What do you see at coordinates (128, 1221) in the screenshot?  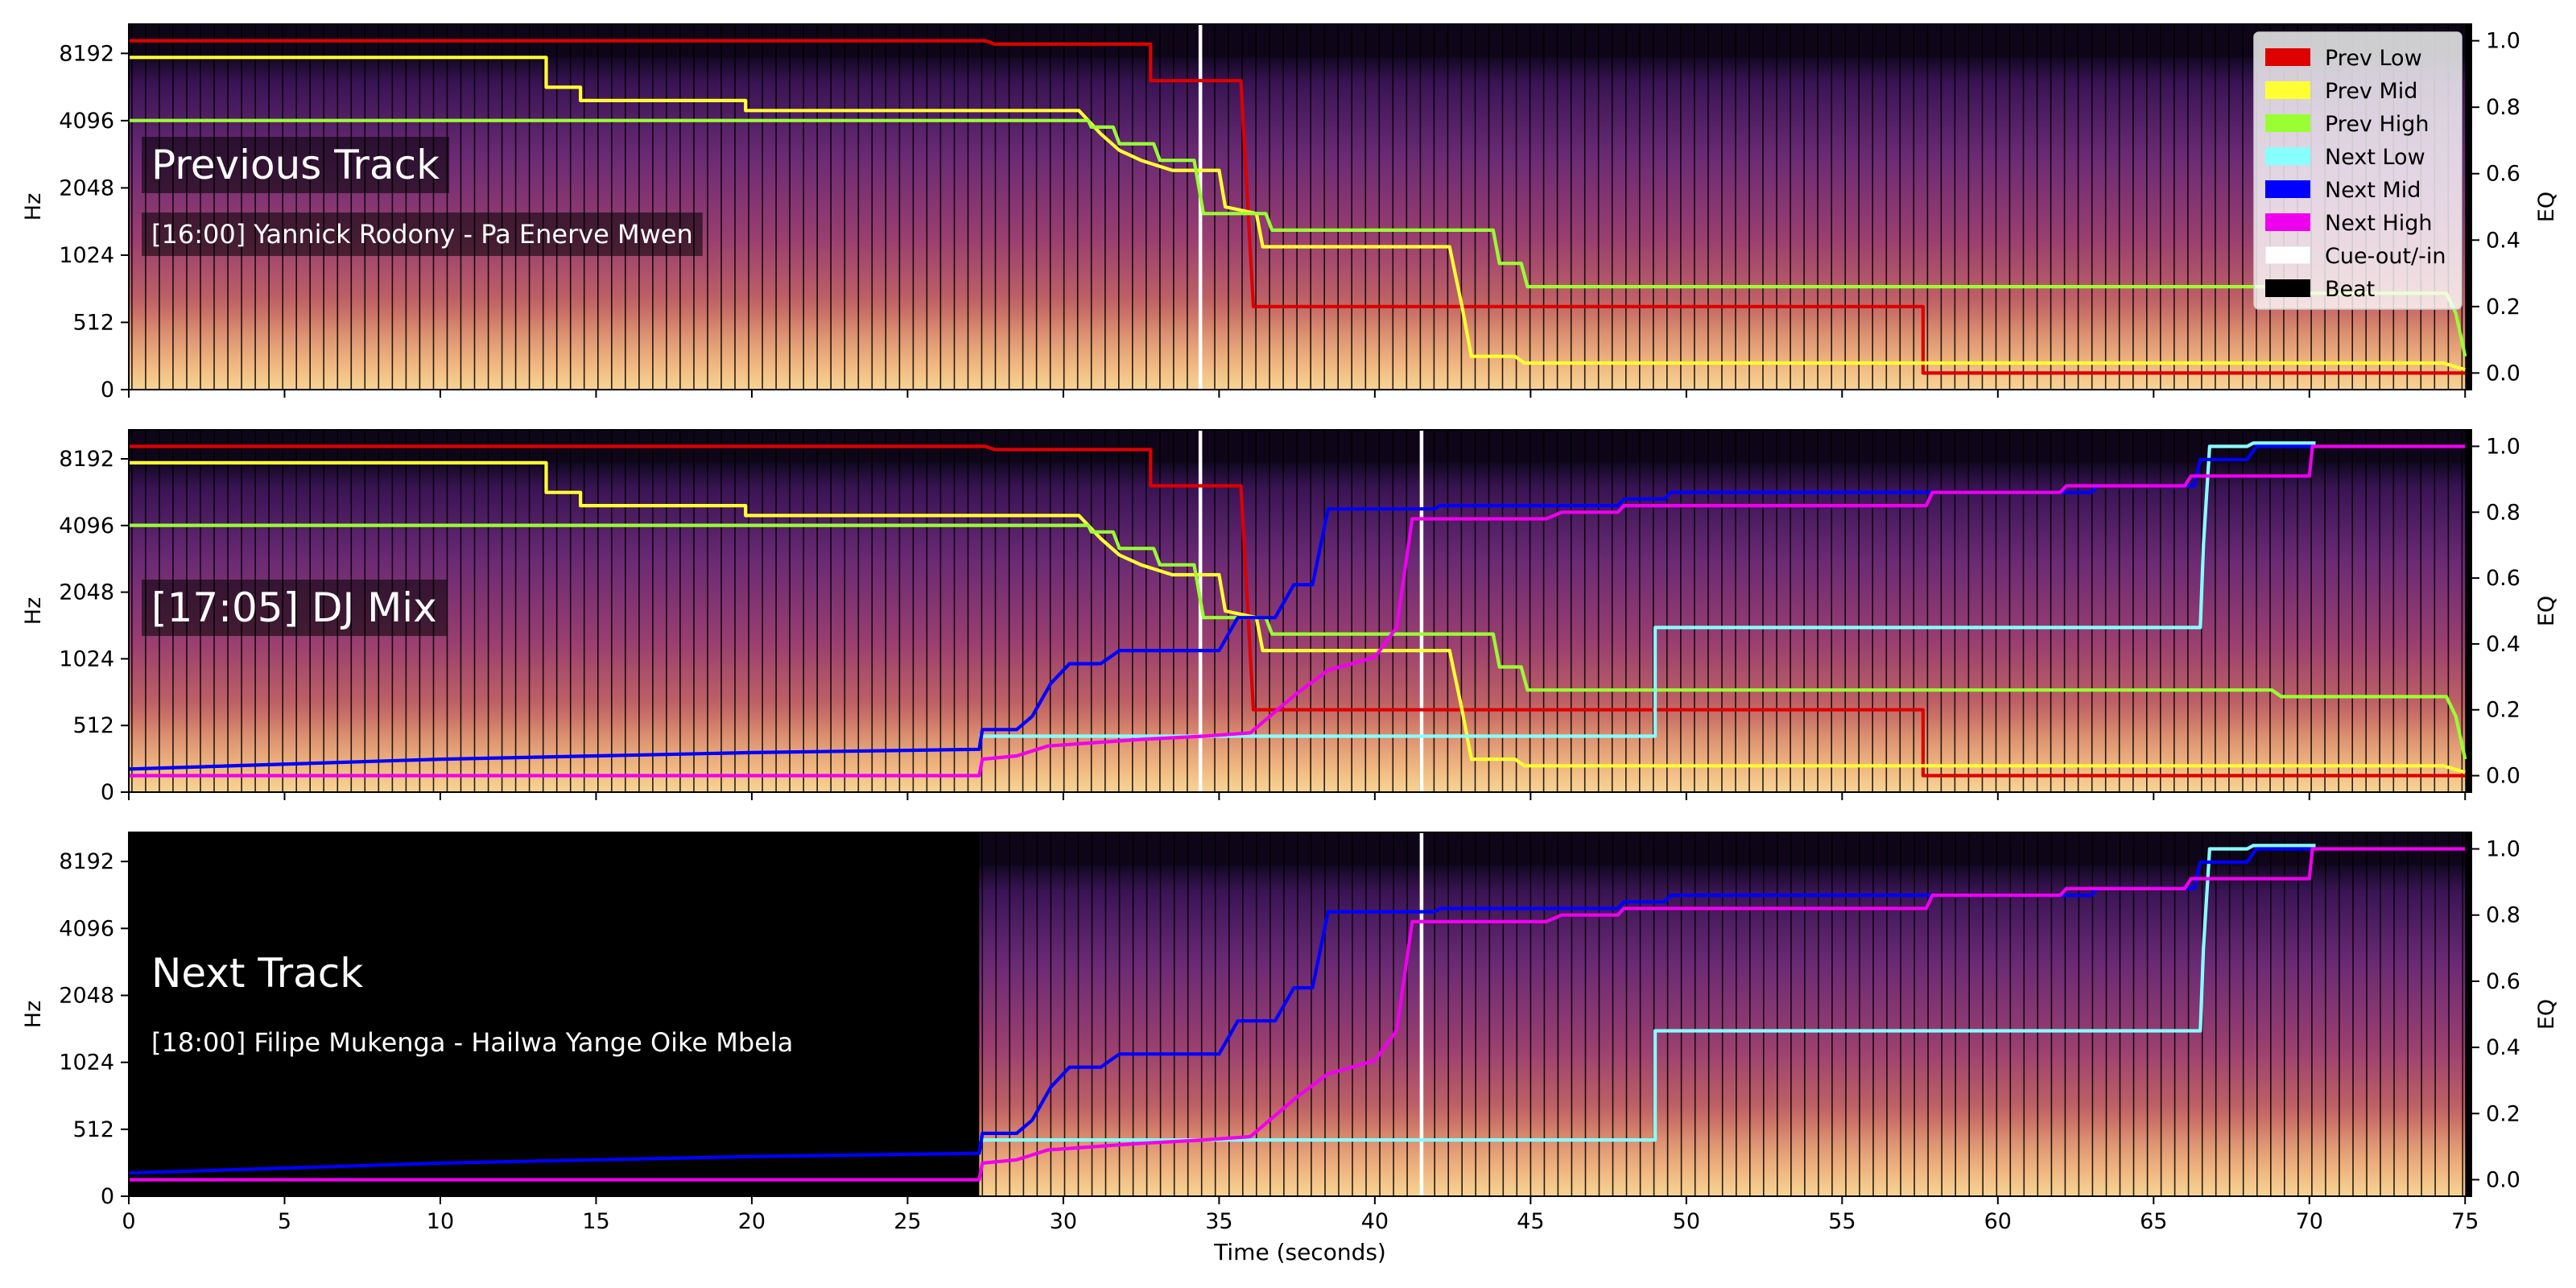 I see `x-tick-label: 0` at bounding box center [128, 1221].